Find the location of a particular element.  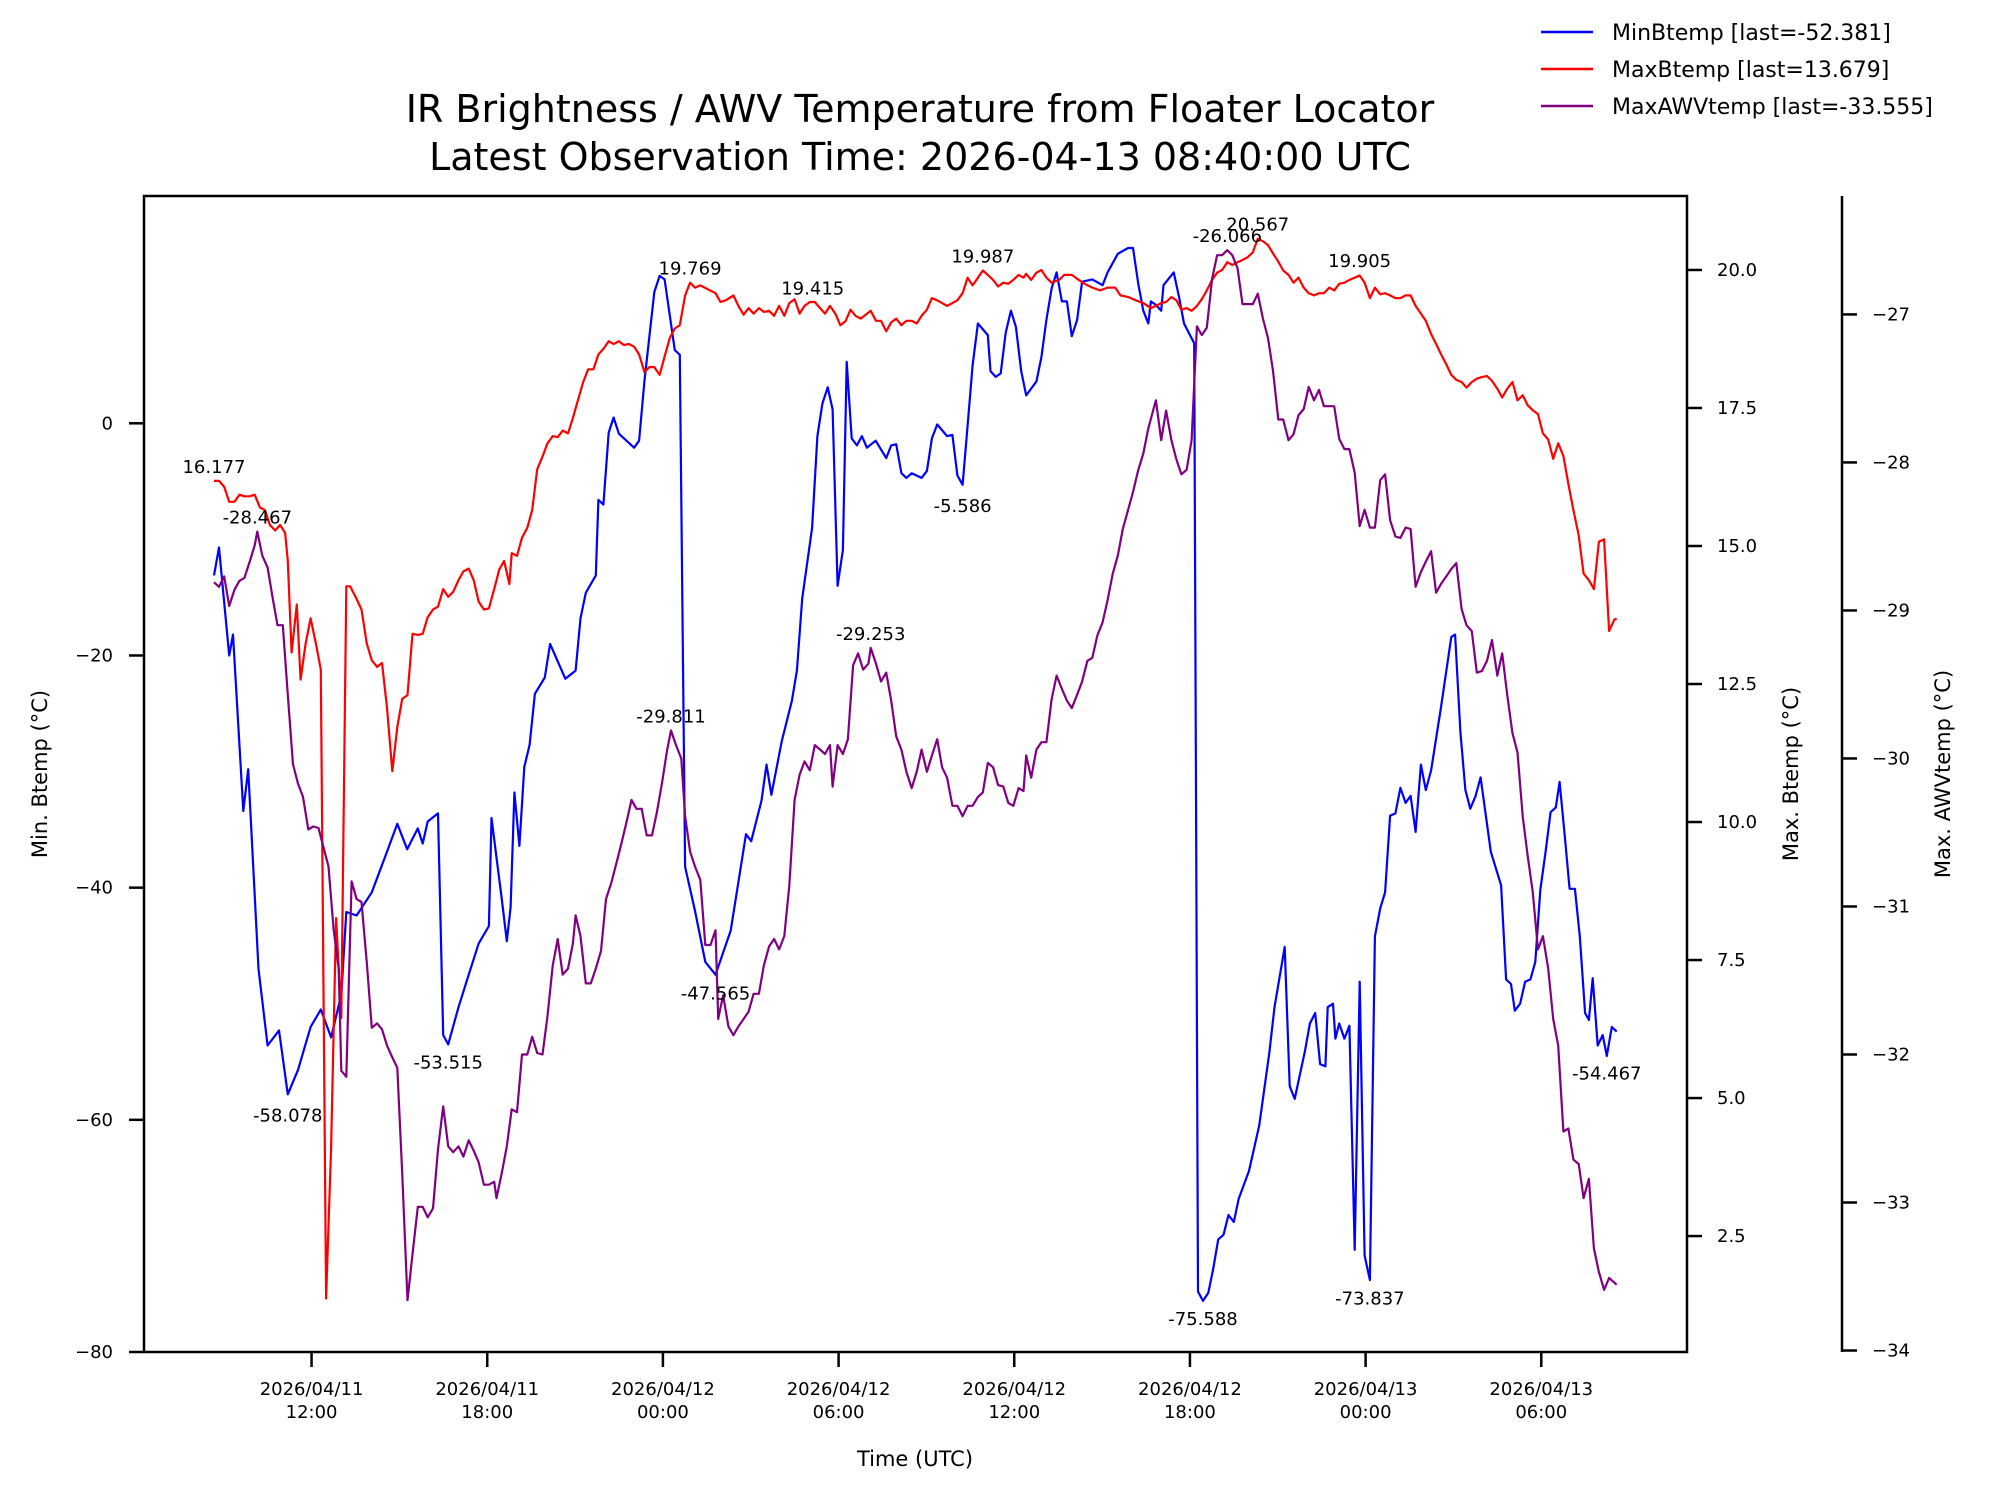

right-y-tick-label: 2.5 is located at coordinates (1731, 1236).